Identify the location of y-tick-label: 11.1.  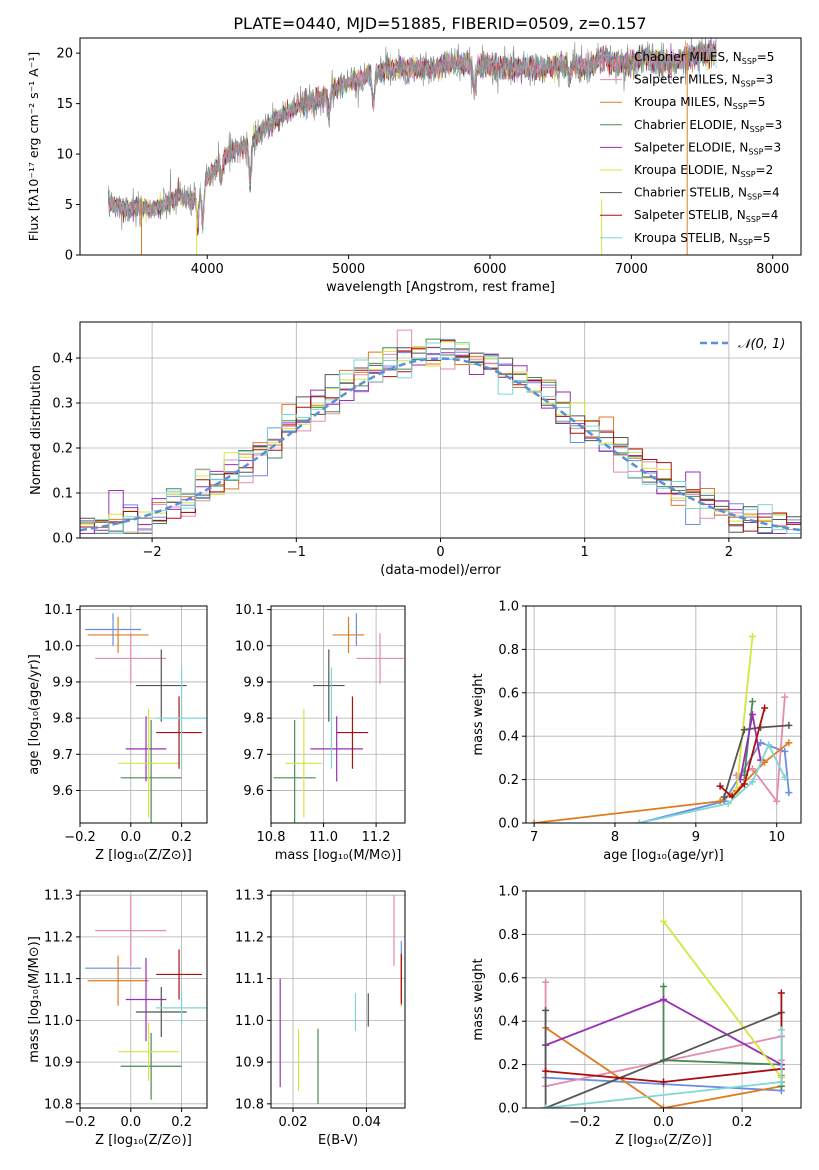
(249, 979).